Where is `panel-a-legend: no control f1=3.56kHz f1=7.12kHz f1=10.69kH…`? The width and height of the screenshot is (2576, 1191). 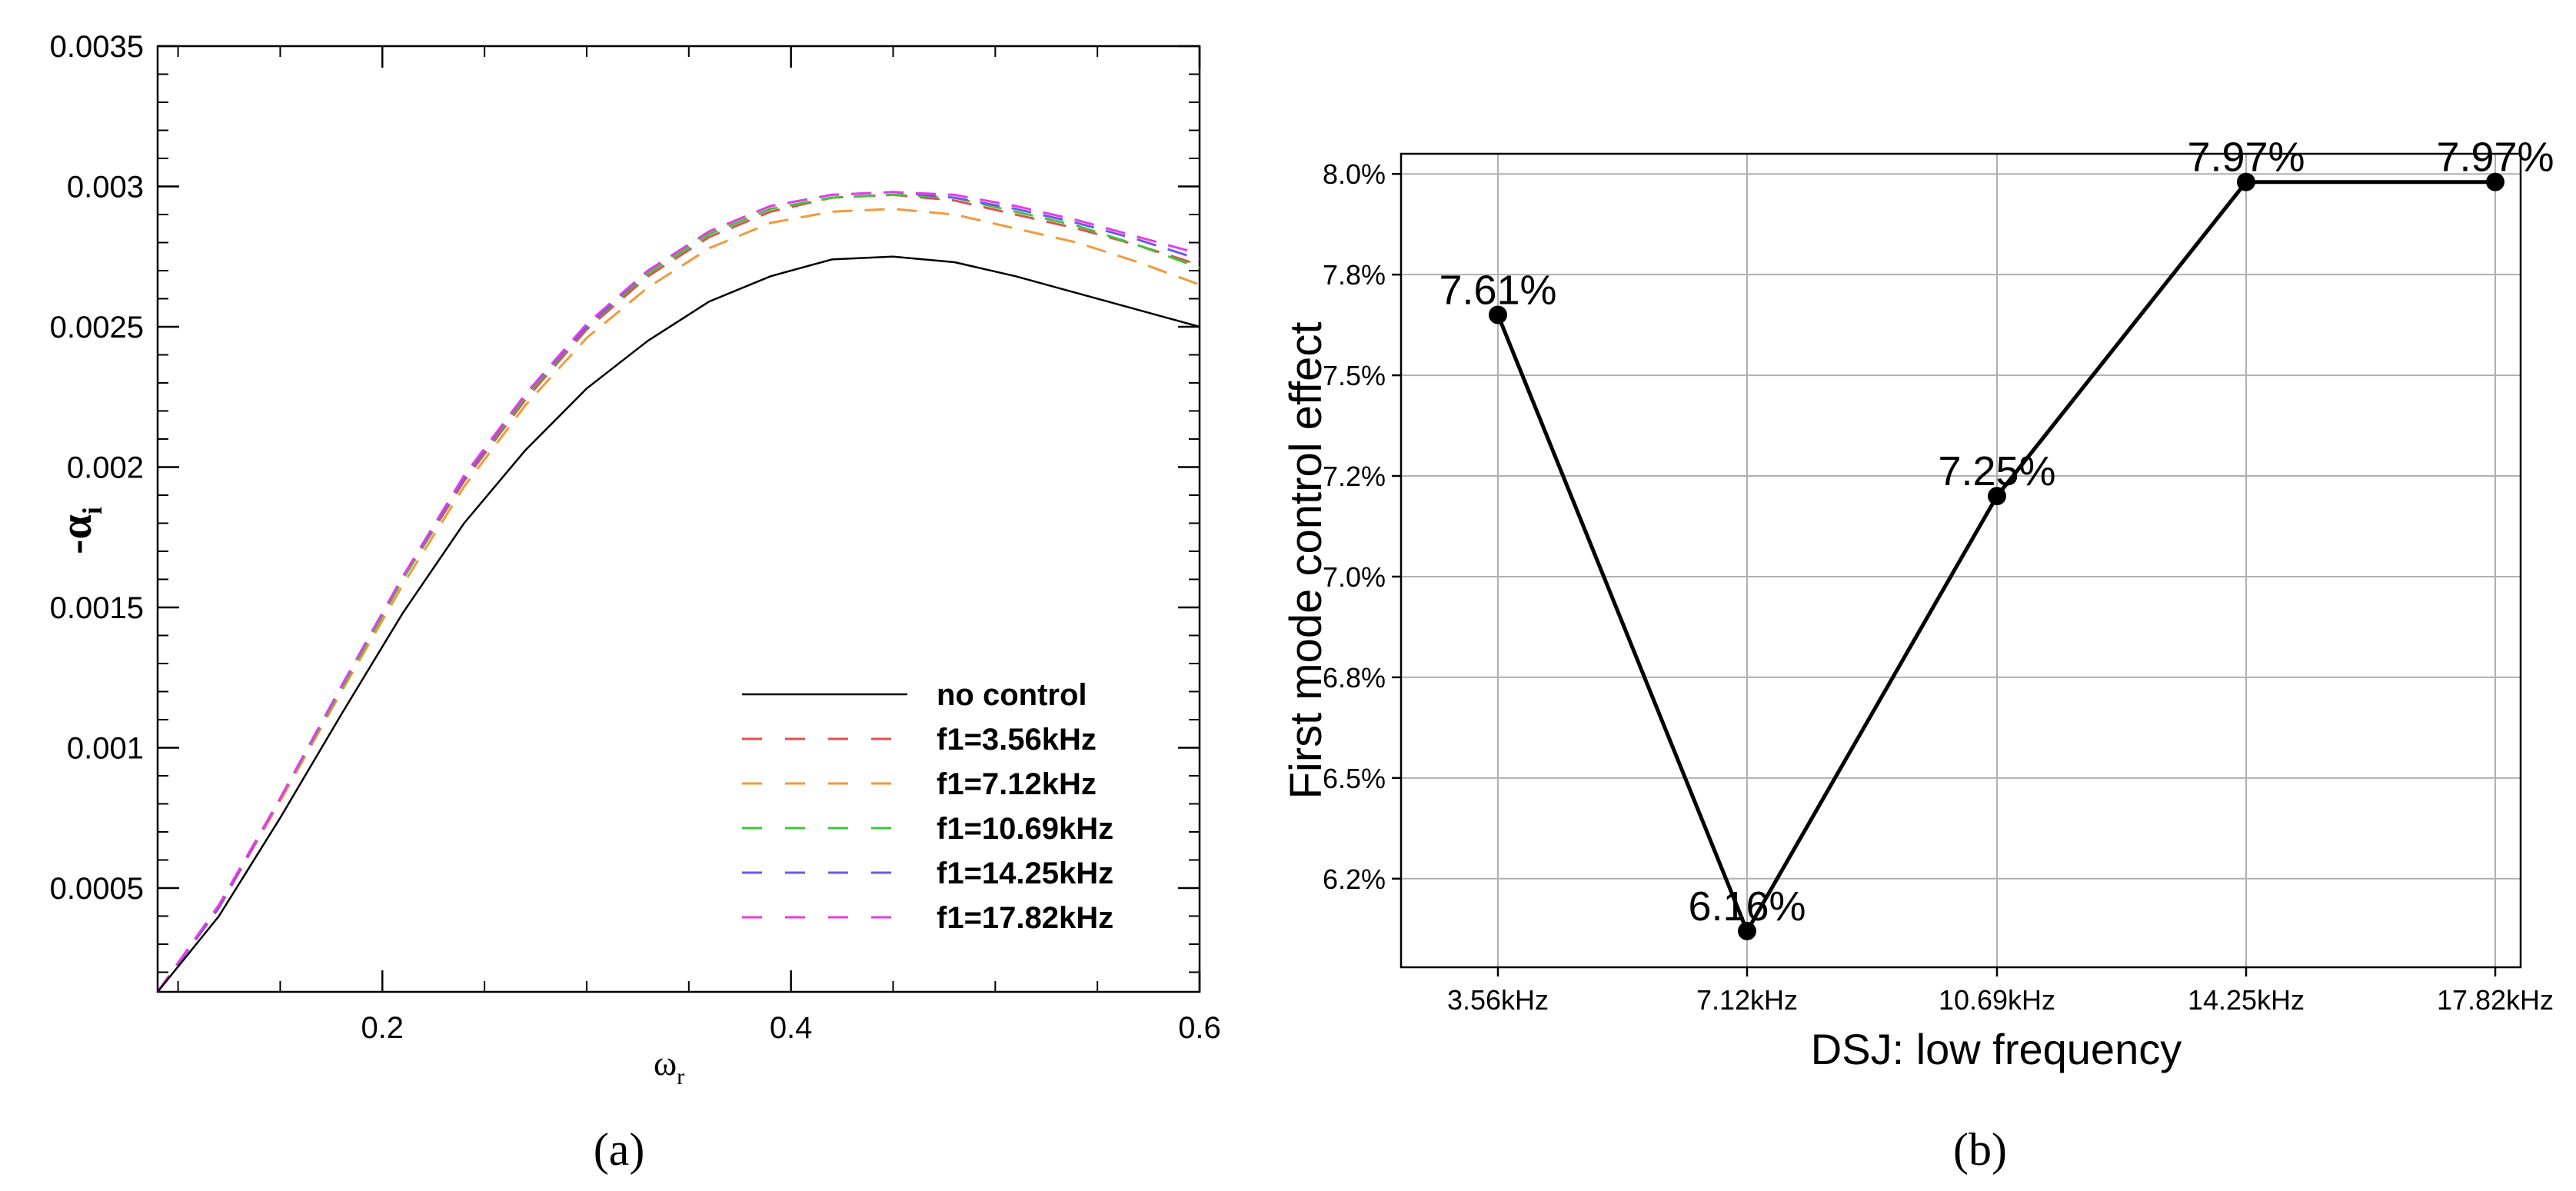
panel-a-legend: no control f1=3.56kHz f1=7.12kHz f1=10.69kH… is located at coordinates (928, 806).